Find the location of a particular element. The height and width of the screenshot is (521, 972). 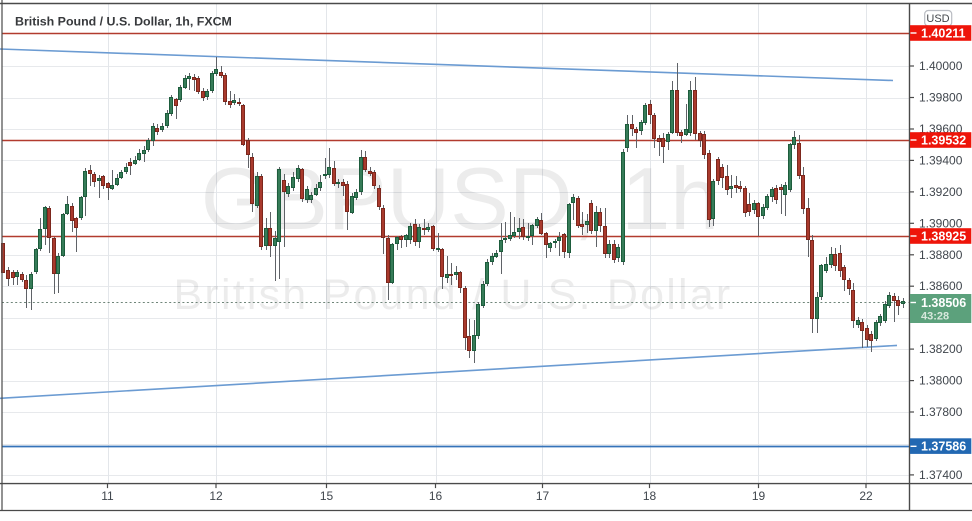

svg-text: 1.39400 is located at coordinates (941, 160).